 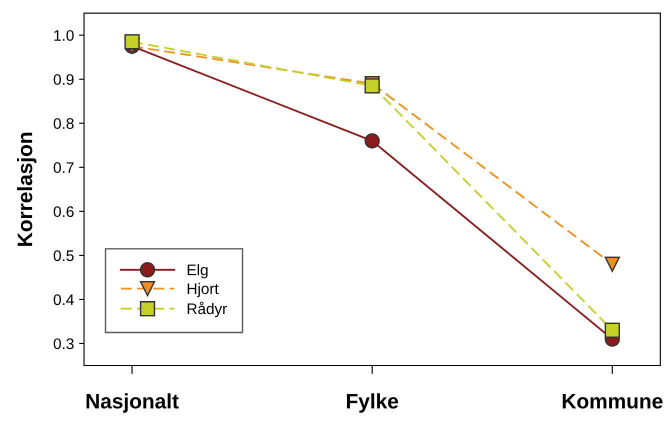 I want to click on y-tick-label: 0.9, so click(x=64, y=79).